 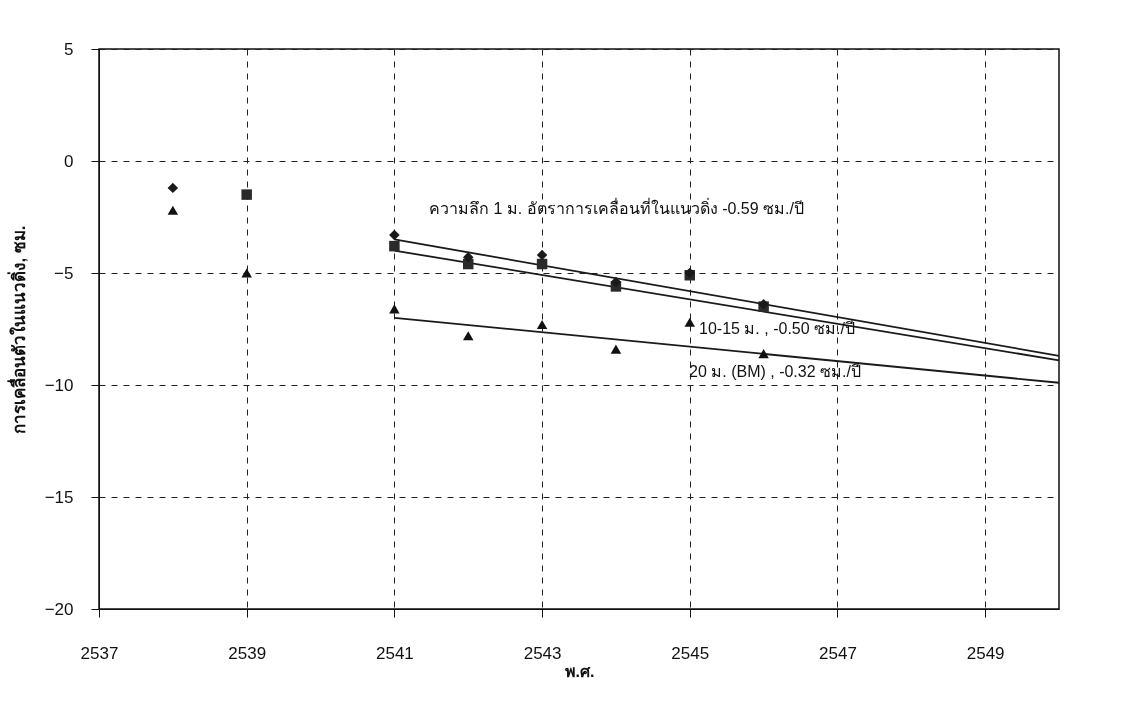 I want to click on x-tick-label: 2541, so click(x=394, y=653).